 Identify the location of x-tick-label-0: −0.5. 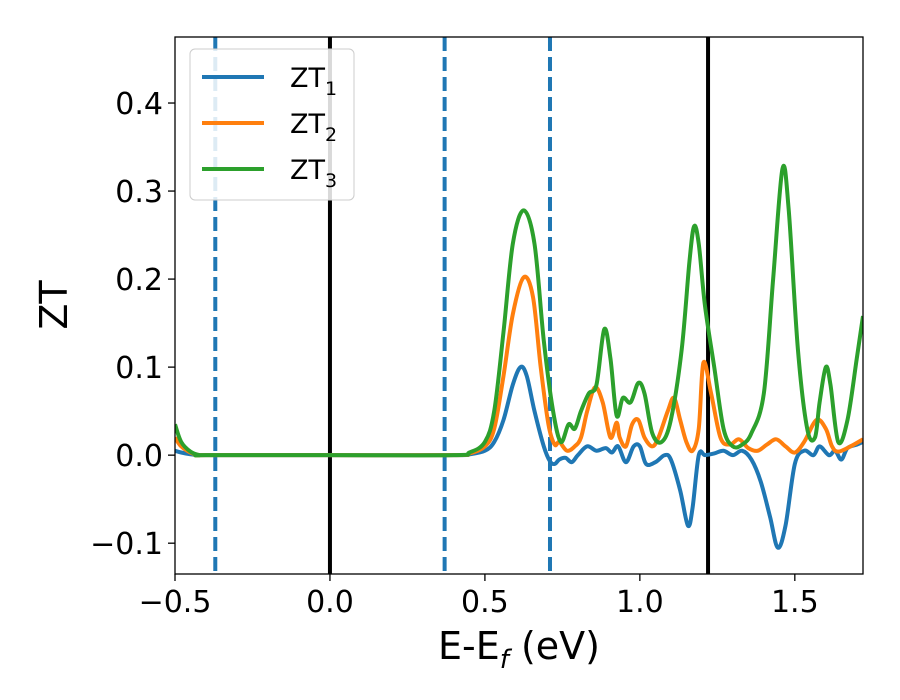
(175, 602).